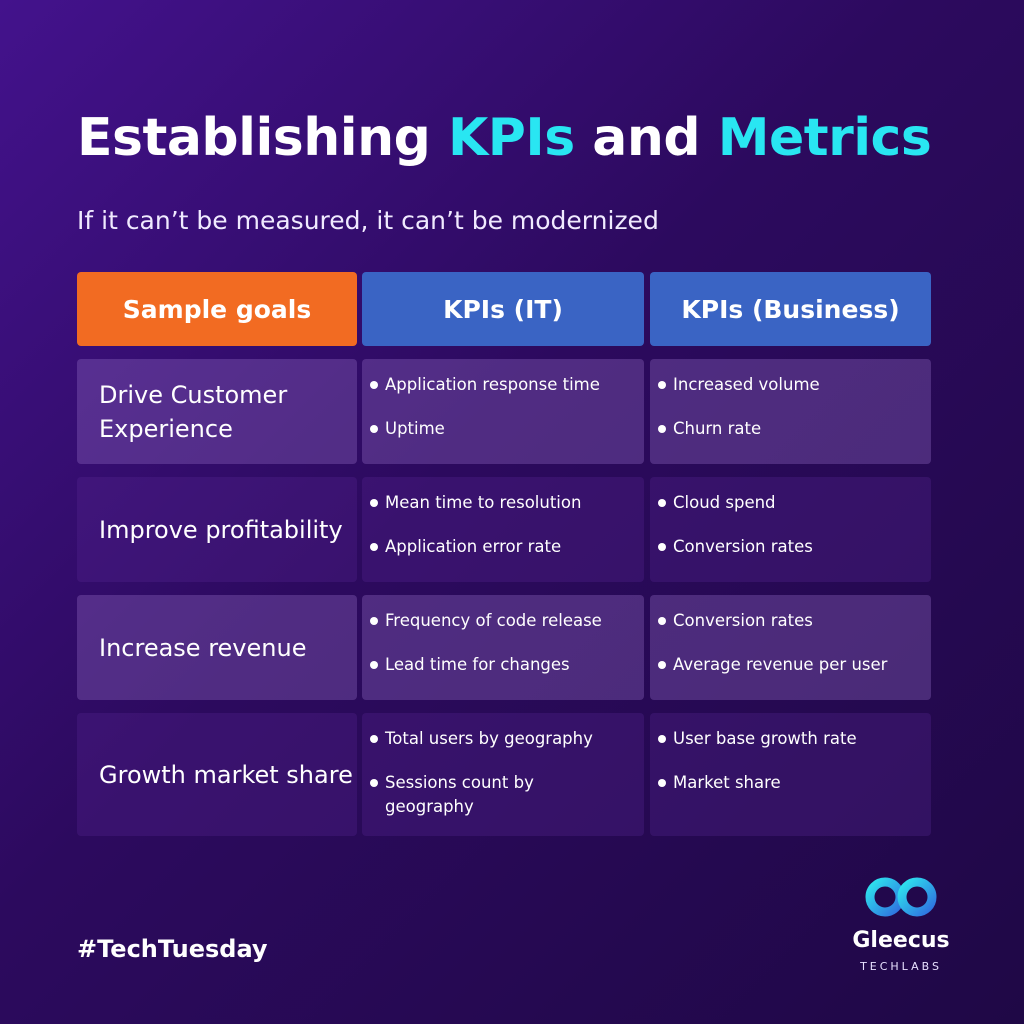 The image size is (1024, 1024). I want to click on kpi-business-cell: User base growth rate Market share, so click(790, 774).